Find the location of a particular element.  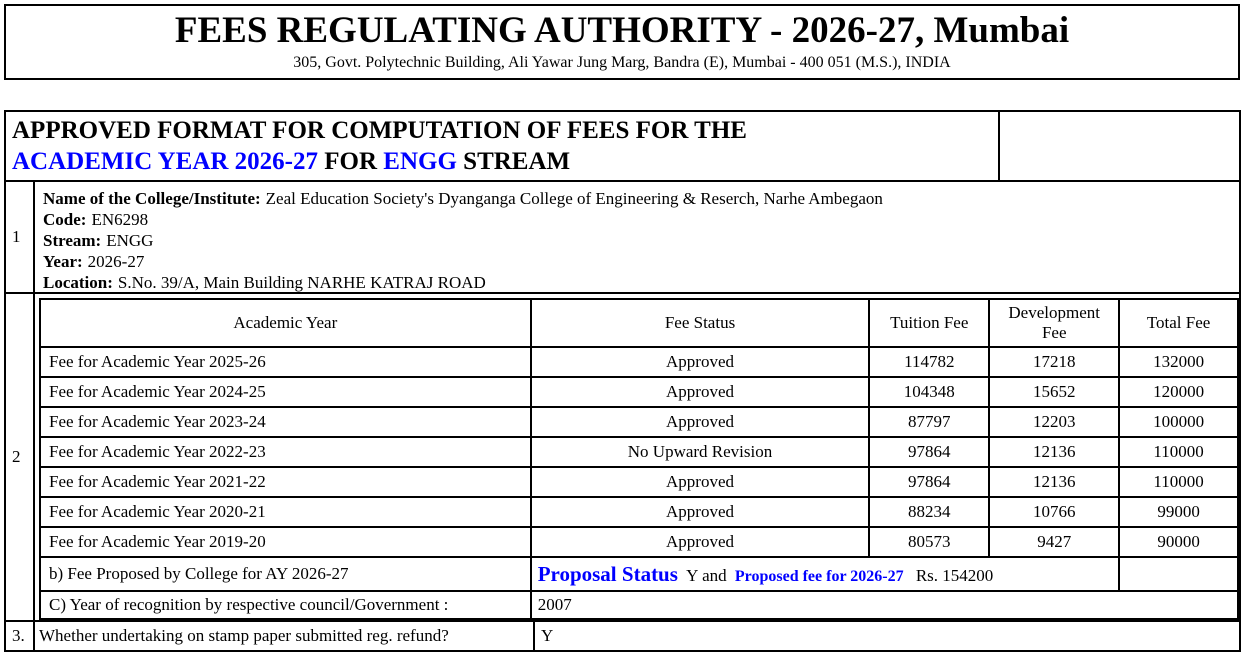

development-fee: 9427 is located at coordinates (1054, 542).